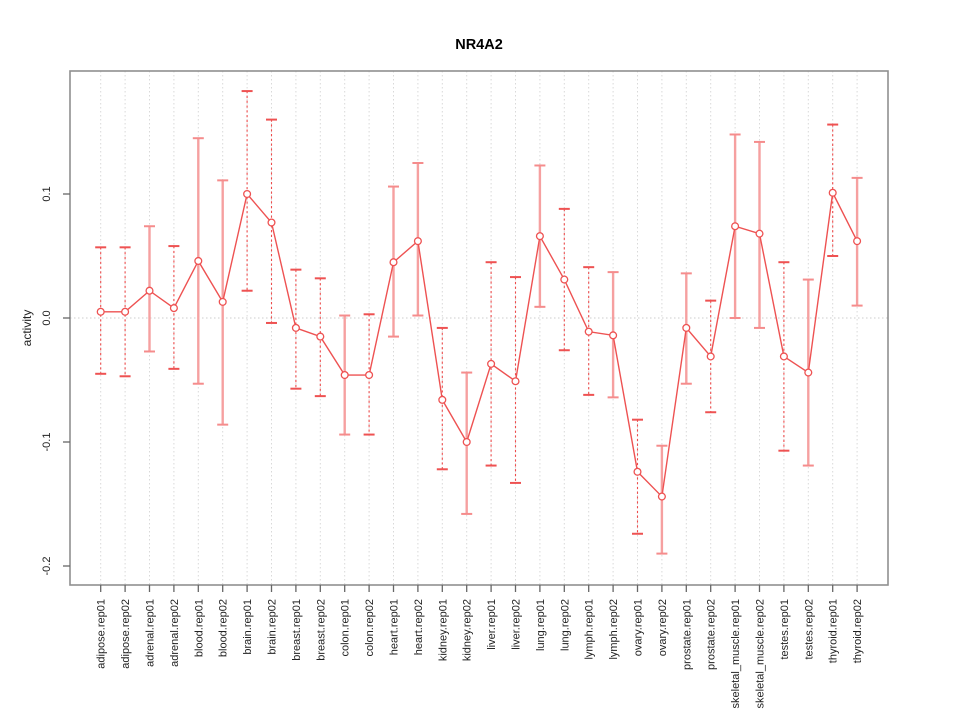 This screenshot has width=960, height=720. I want to click on x-tick-label: blood.rep02, so click(224, 628).